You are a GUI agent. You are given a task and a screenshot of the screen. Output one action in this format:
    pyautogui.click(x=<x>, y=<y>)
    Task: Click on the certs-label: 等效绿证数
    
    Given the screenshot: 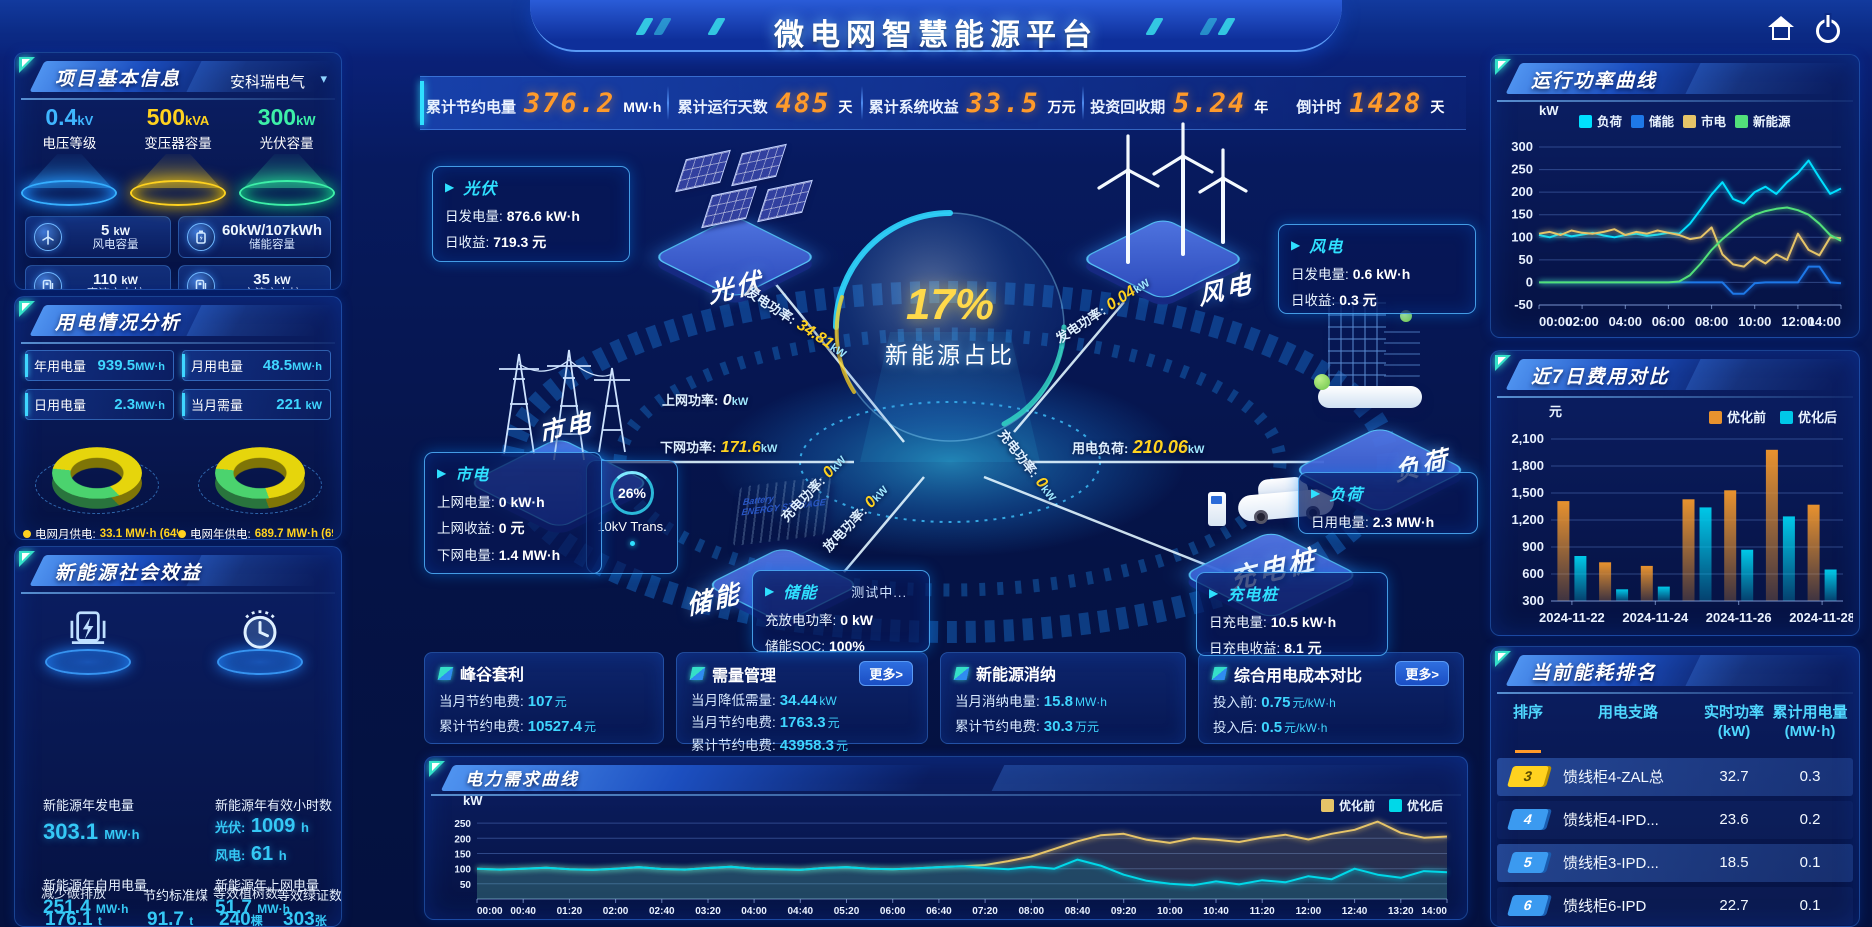 What is the action you would take?
    pyautogui.click(x=309, y=895)
    